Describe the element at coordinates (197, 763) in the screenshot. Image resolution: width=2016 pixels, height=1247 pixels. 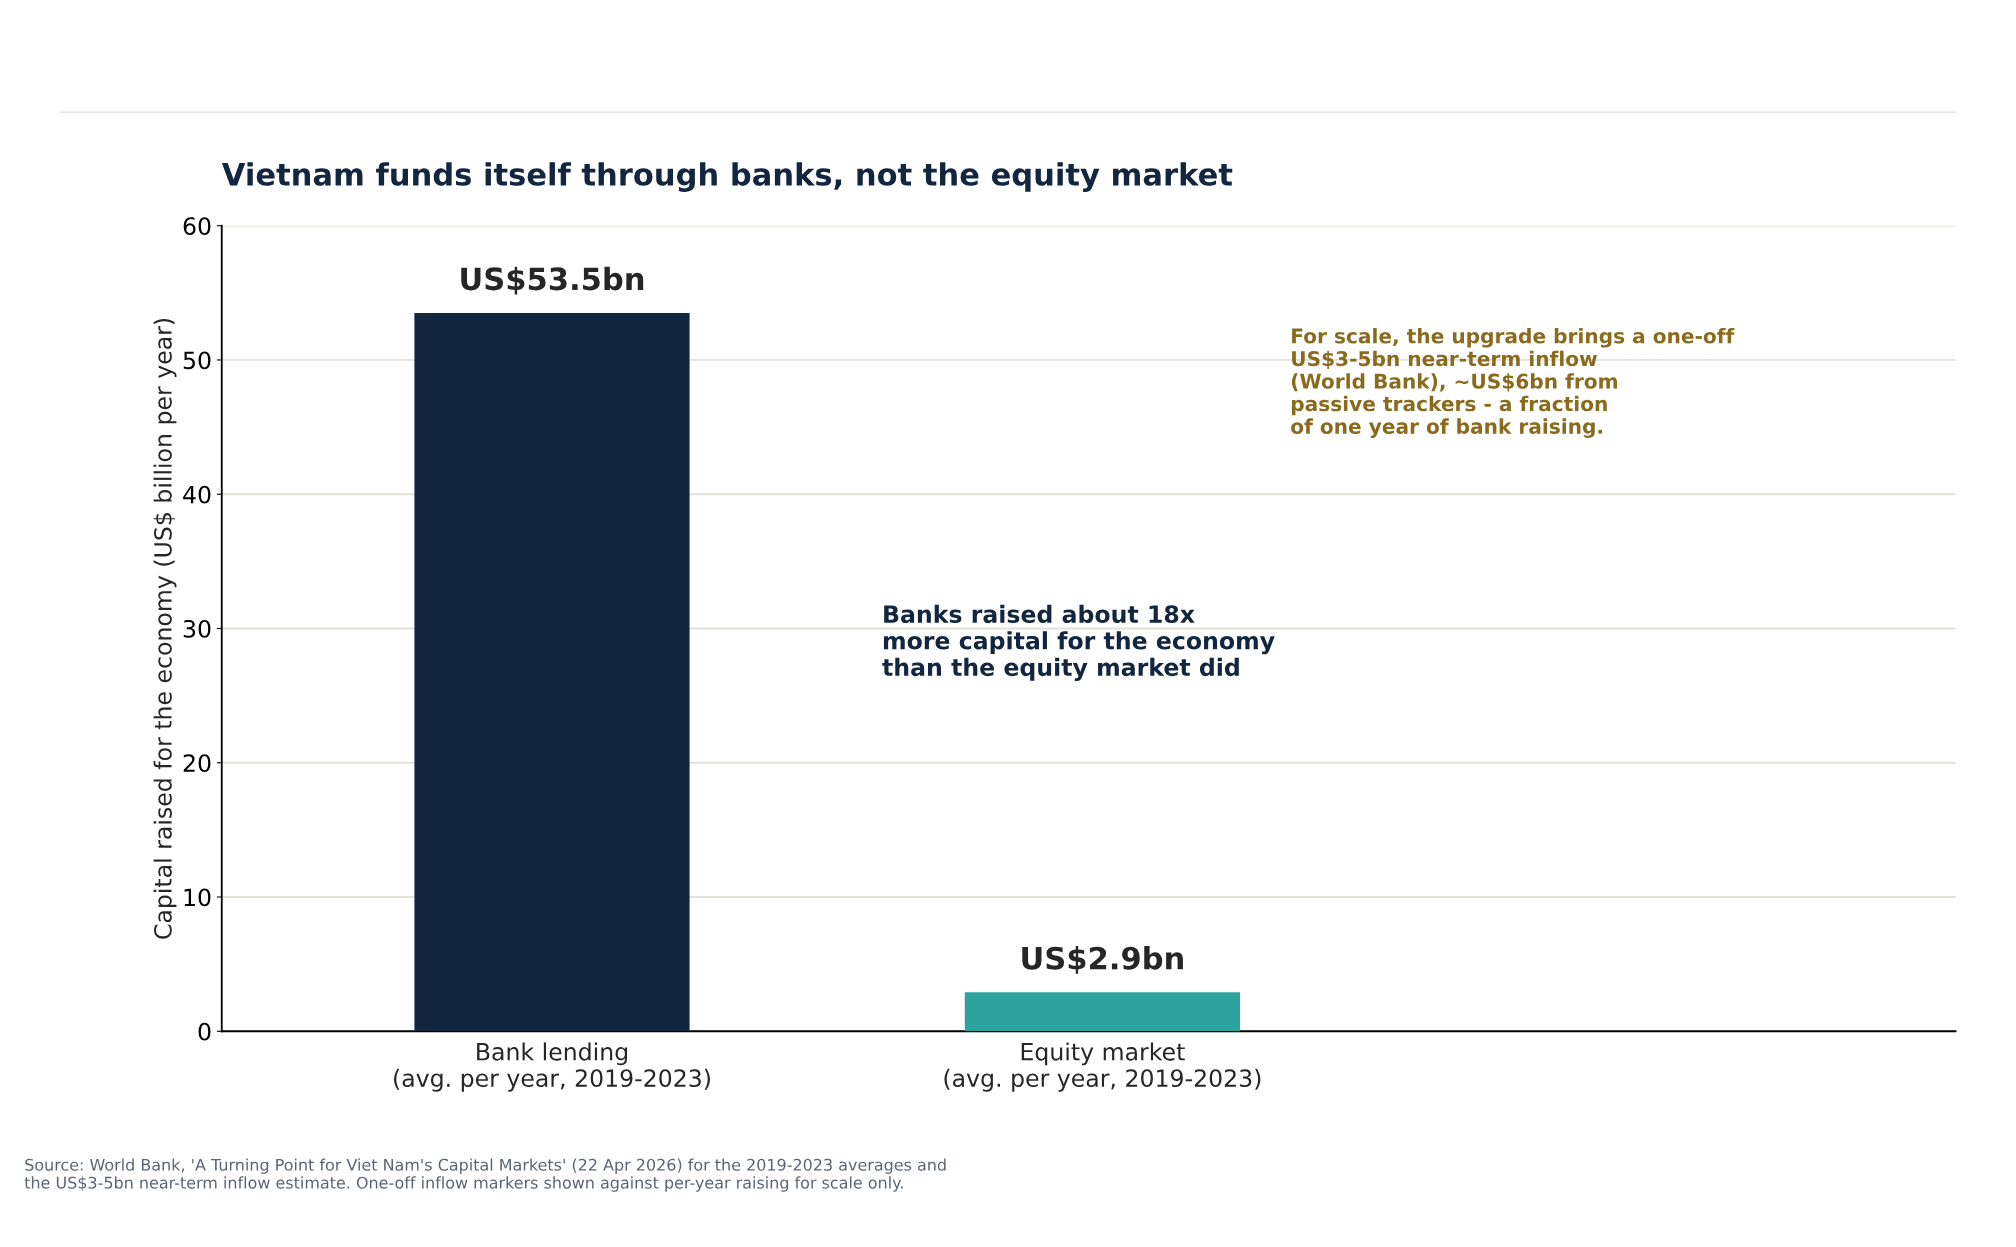
I see `y-tick-label: 20` at that location.